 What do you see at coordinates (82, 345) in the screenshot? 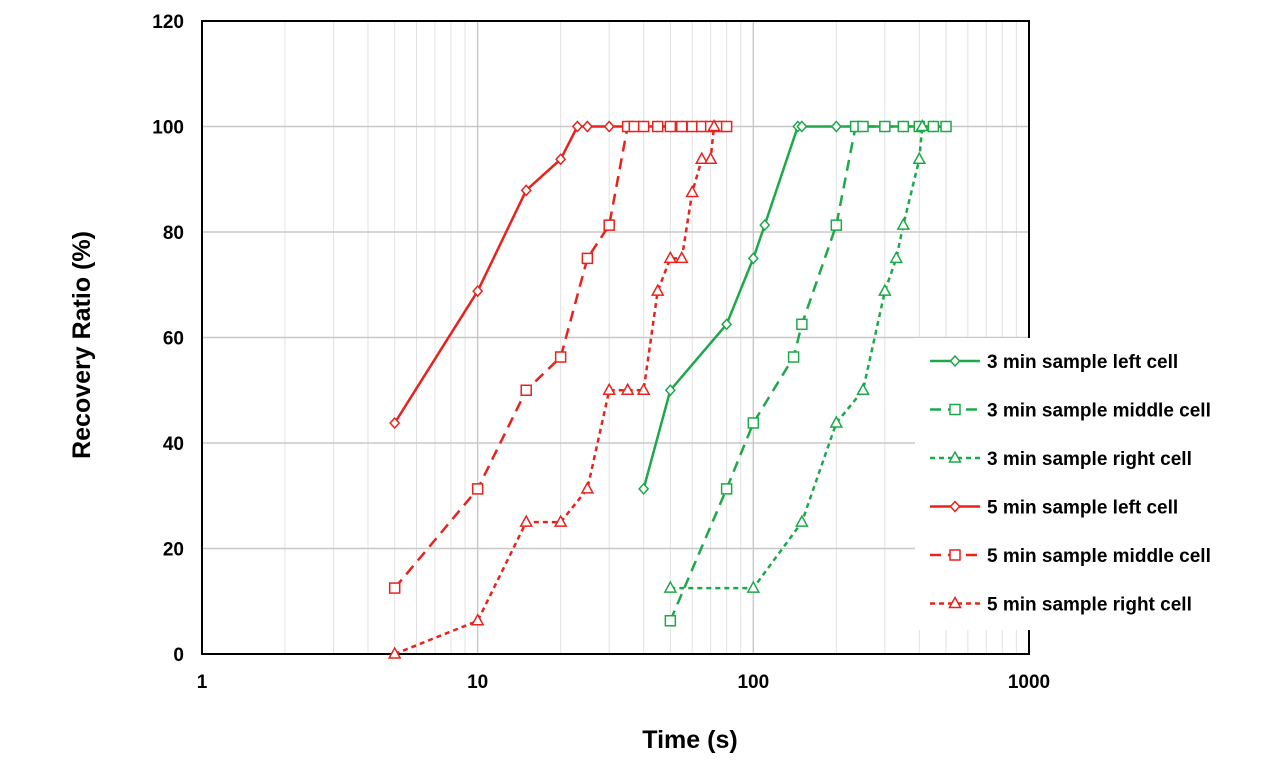
I see `y-axis-label: Recovery Ratio (%)` at bounding box center [82, 345].